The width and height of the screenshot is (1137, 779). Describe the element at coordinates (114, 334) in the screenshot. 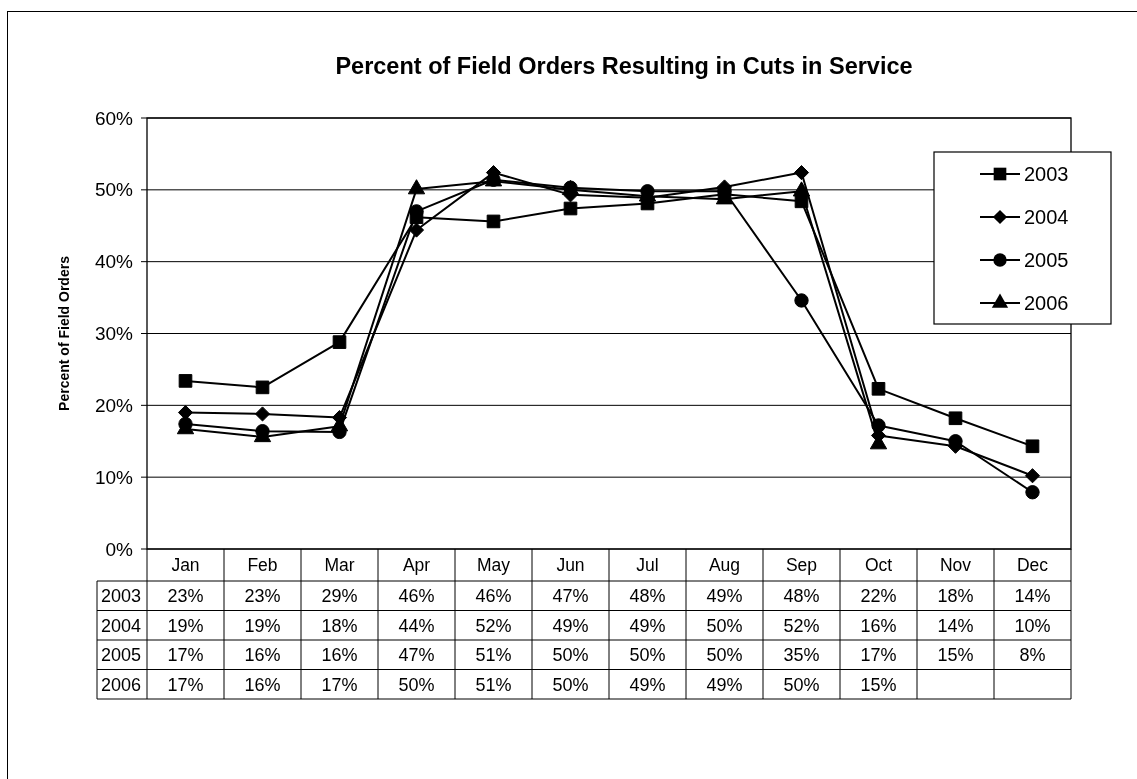

I see `y-tick-label: 30%` at that location.